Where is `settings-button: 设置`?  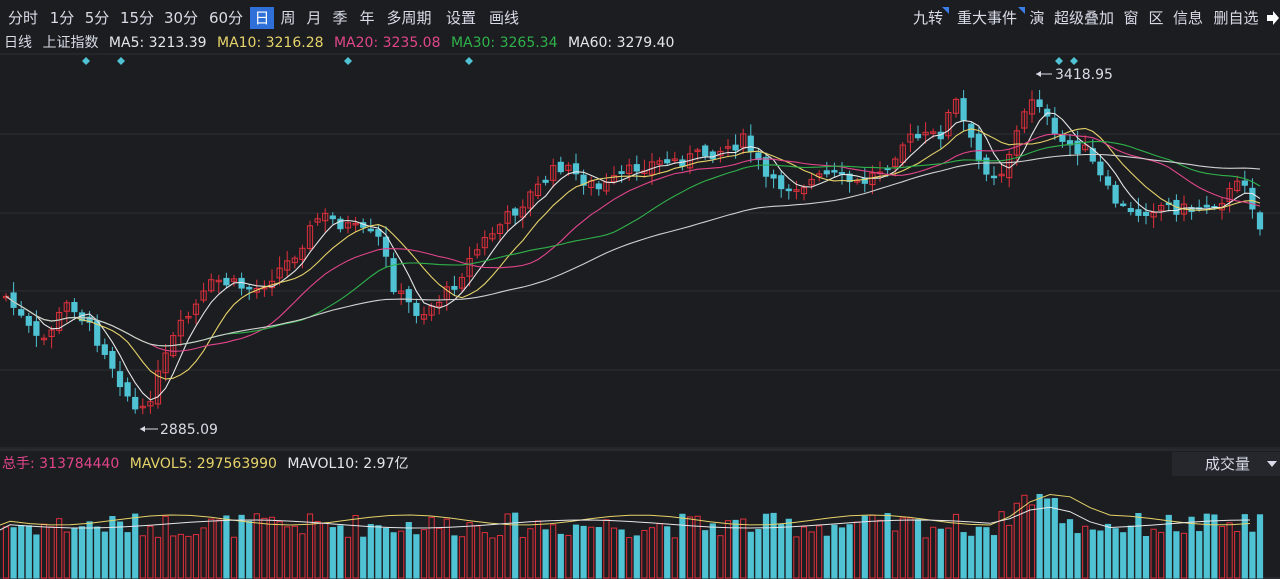 settings-button: 设置 is located at coordinates (460, 18).